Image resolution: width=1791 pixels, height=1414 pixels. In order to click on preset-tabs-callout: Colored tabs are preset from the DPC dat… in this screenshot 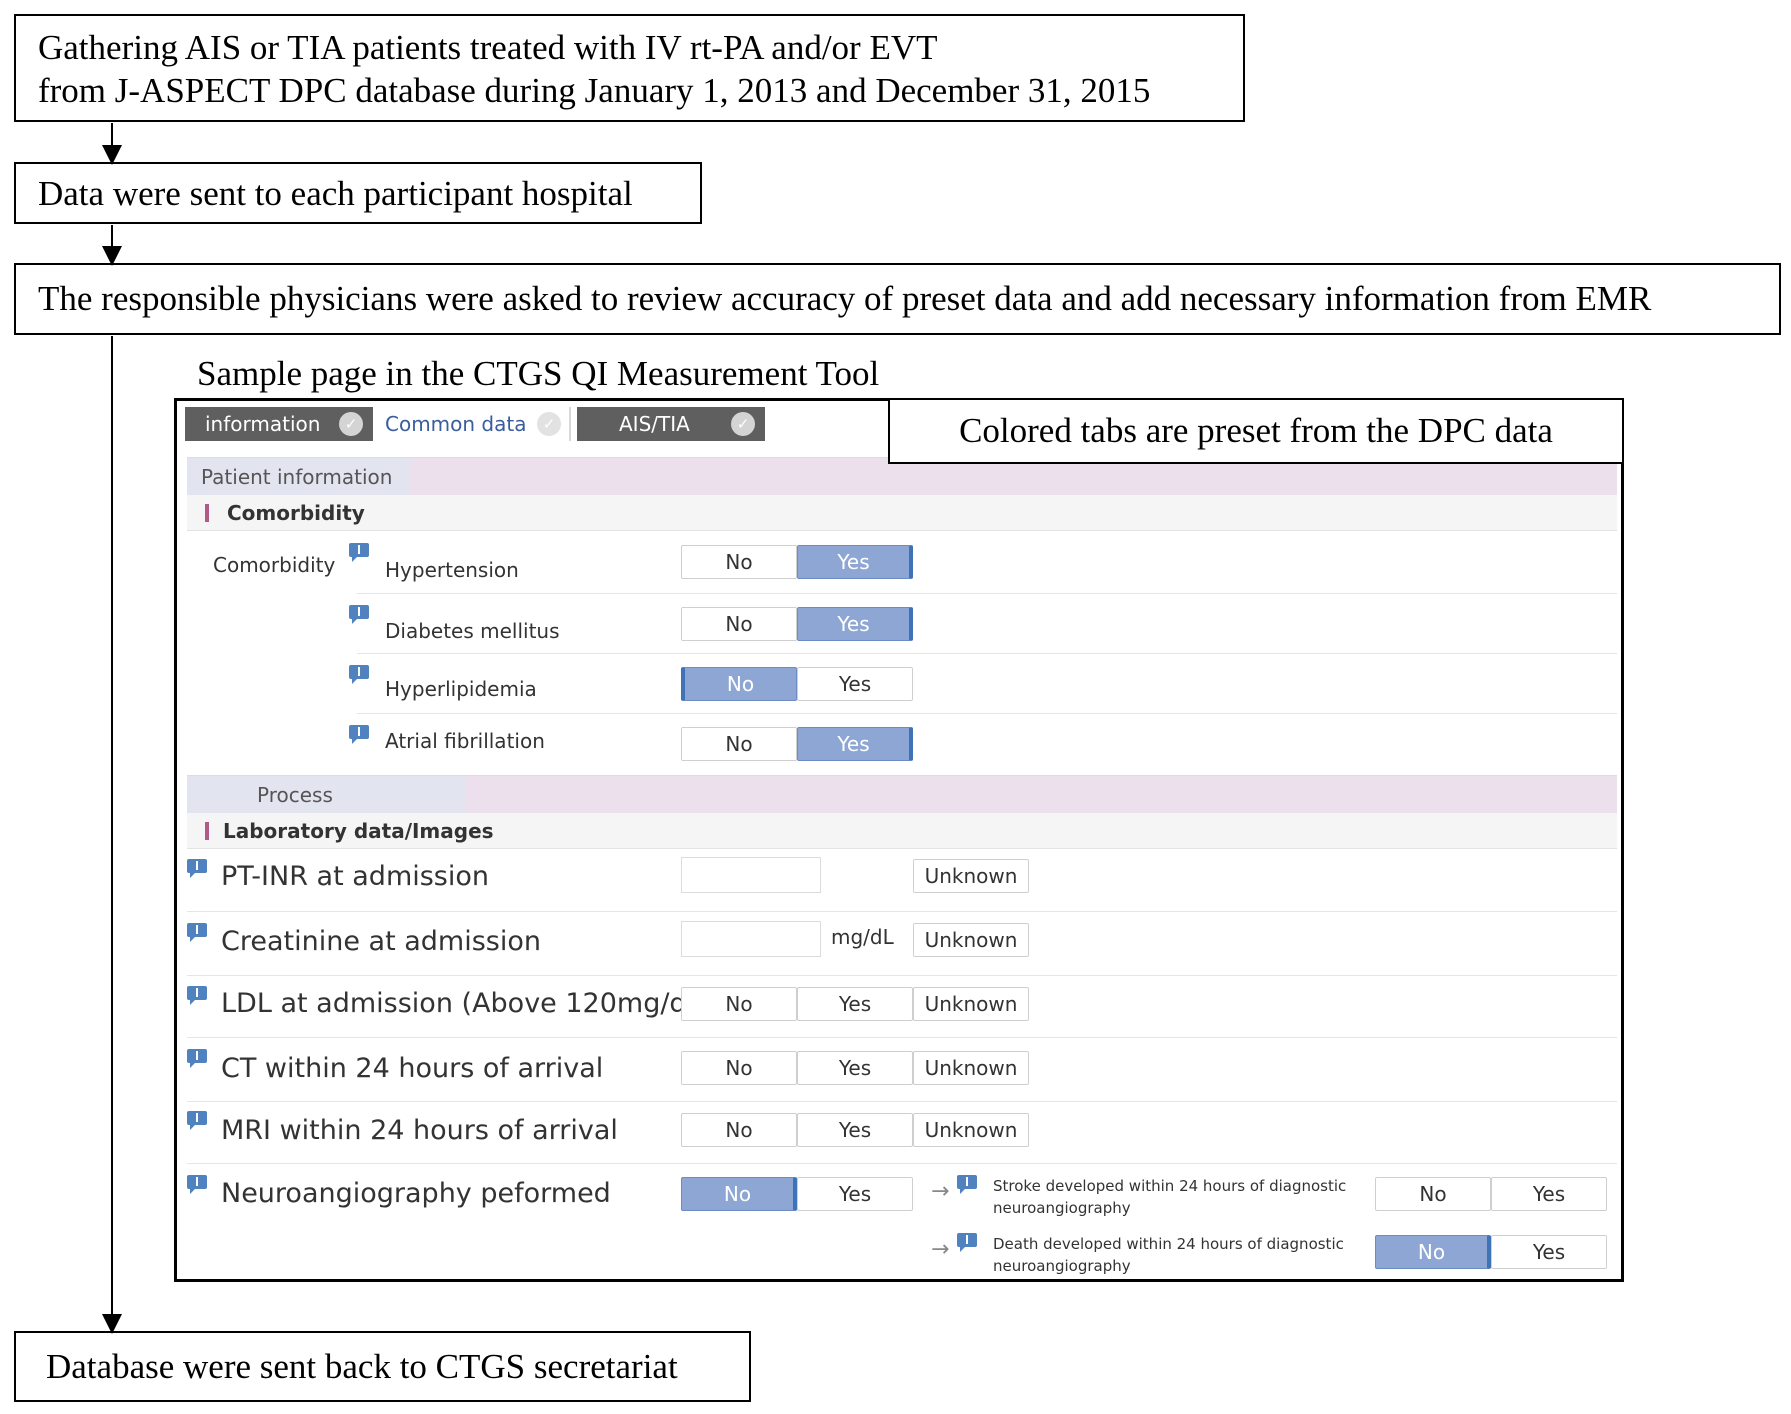, I will do `click(1256, 431)`.